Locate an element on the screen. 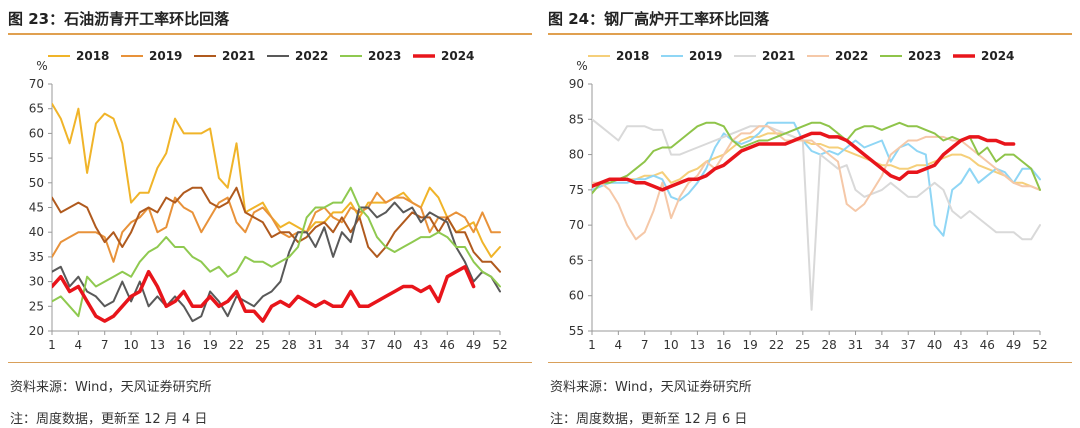 The image size is (1080, 428). series-line-2023 is located at coordinates (276, 252).